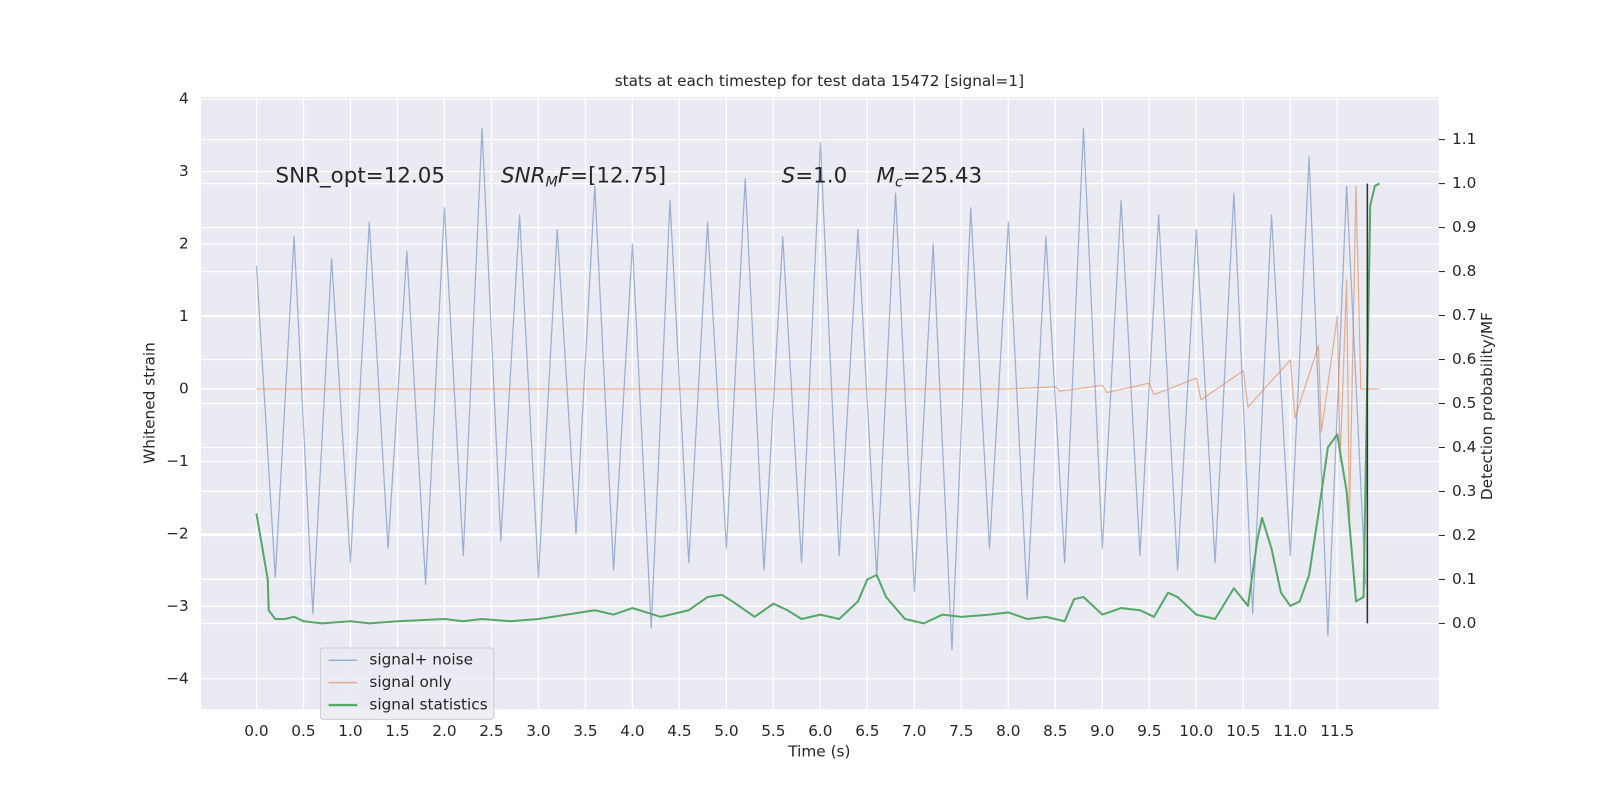  What do you see at coordinates (1337, 731) in the screenshot?
I see `x-tick-label: 11.5` at bounding box center [1337, 731].